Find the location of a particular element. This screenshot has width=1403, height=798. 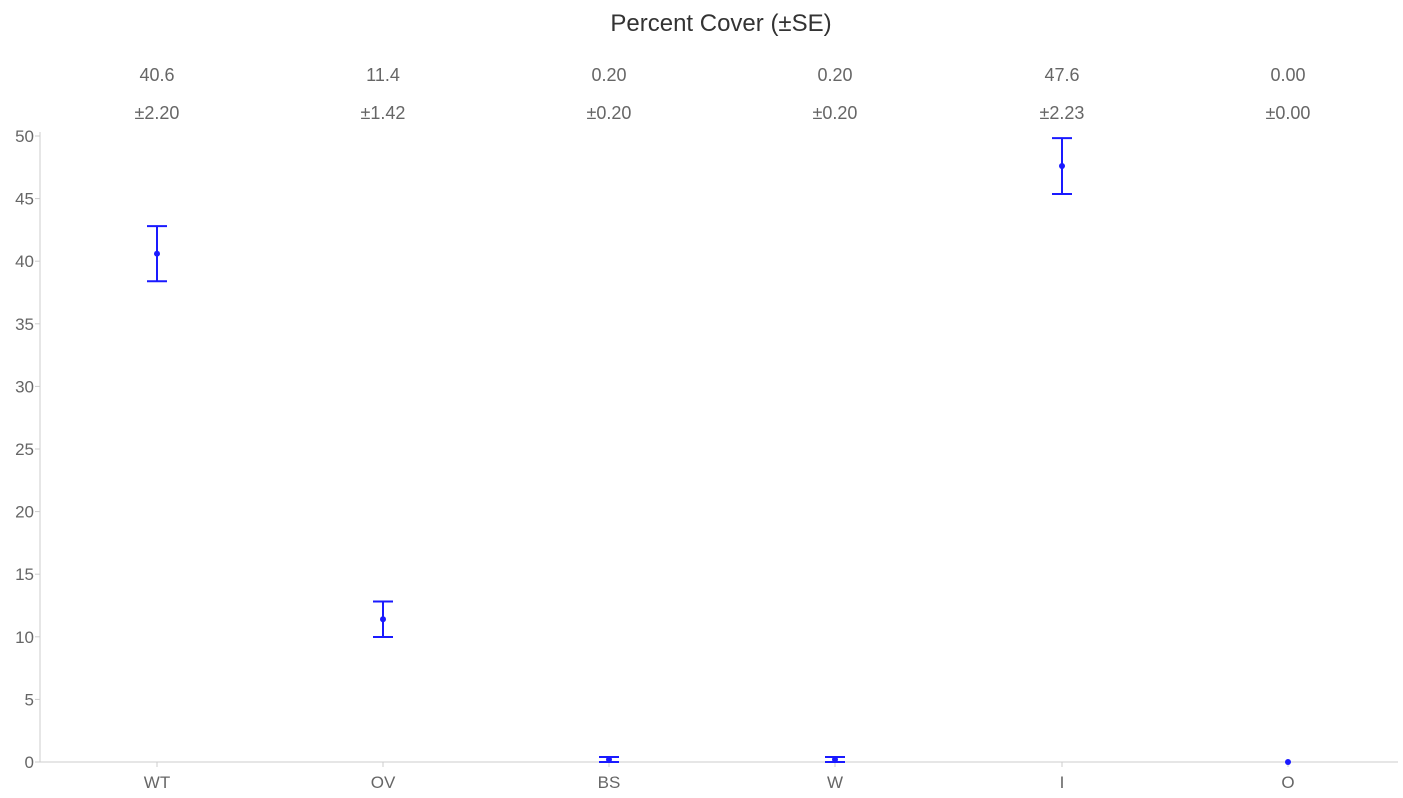

value-label: 40.6 is located at coordinates (156, 75).